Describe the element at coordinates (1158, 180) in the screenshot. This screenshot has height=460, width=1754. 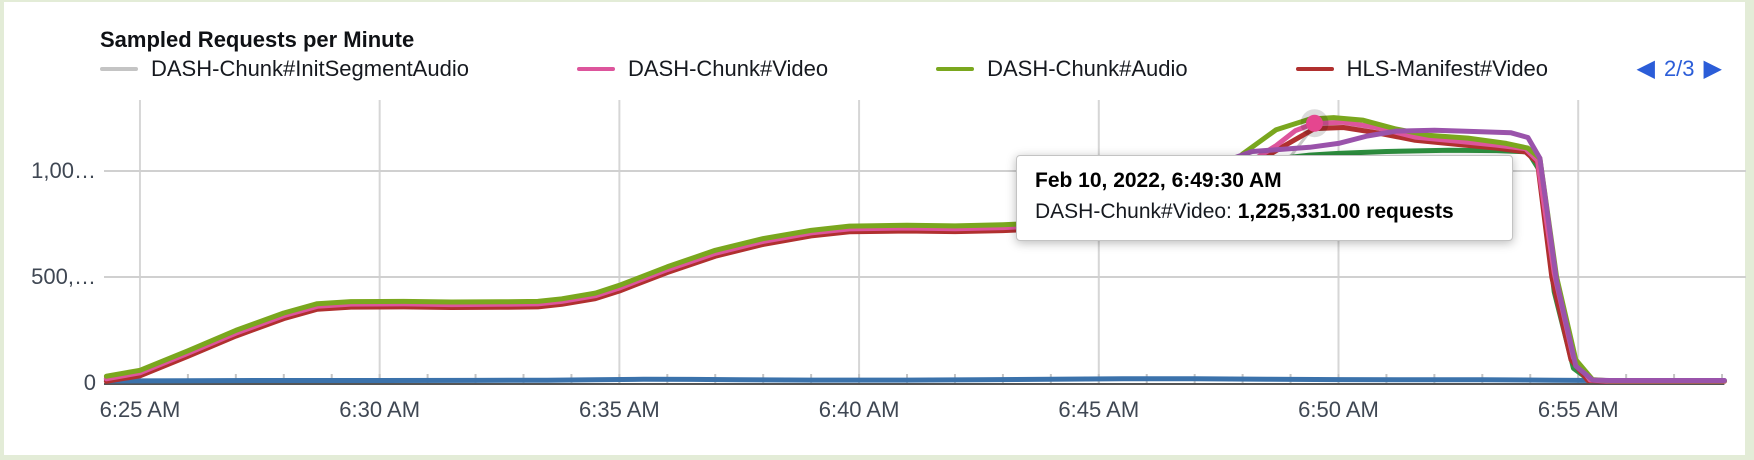
I see `tooltip-timestamp: Feb 10, 2022, 6:49:30 AM` at that location.